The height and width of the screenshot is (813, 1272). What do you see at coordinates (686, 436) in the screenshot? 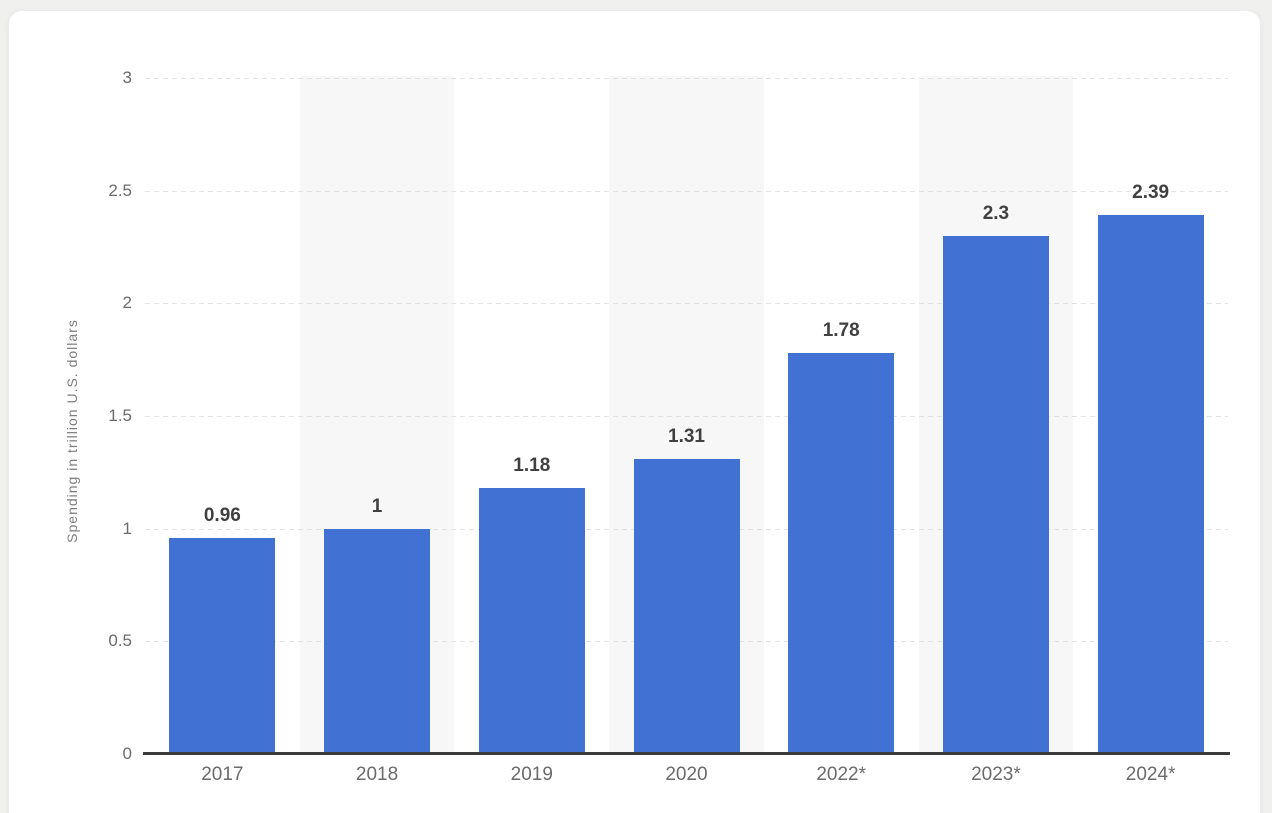
I see `value-label-2020: 1.31` at bounding box center [686, 436].